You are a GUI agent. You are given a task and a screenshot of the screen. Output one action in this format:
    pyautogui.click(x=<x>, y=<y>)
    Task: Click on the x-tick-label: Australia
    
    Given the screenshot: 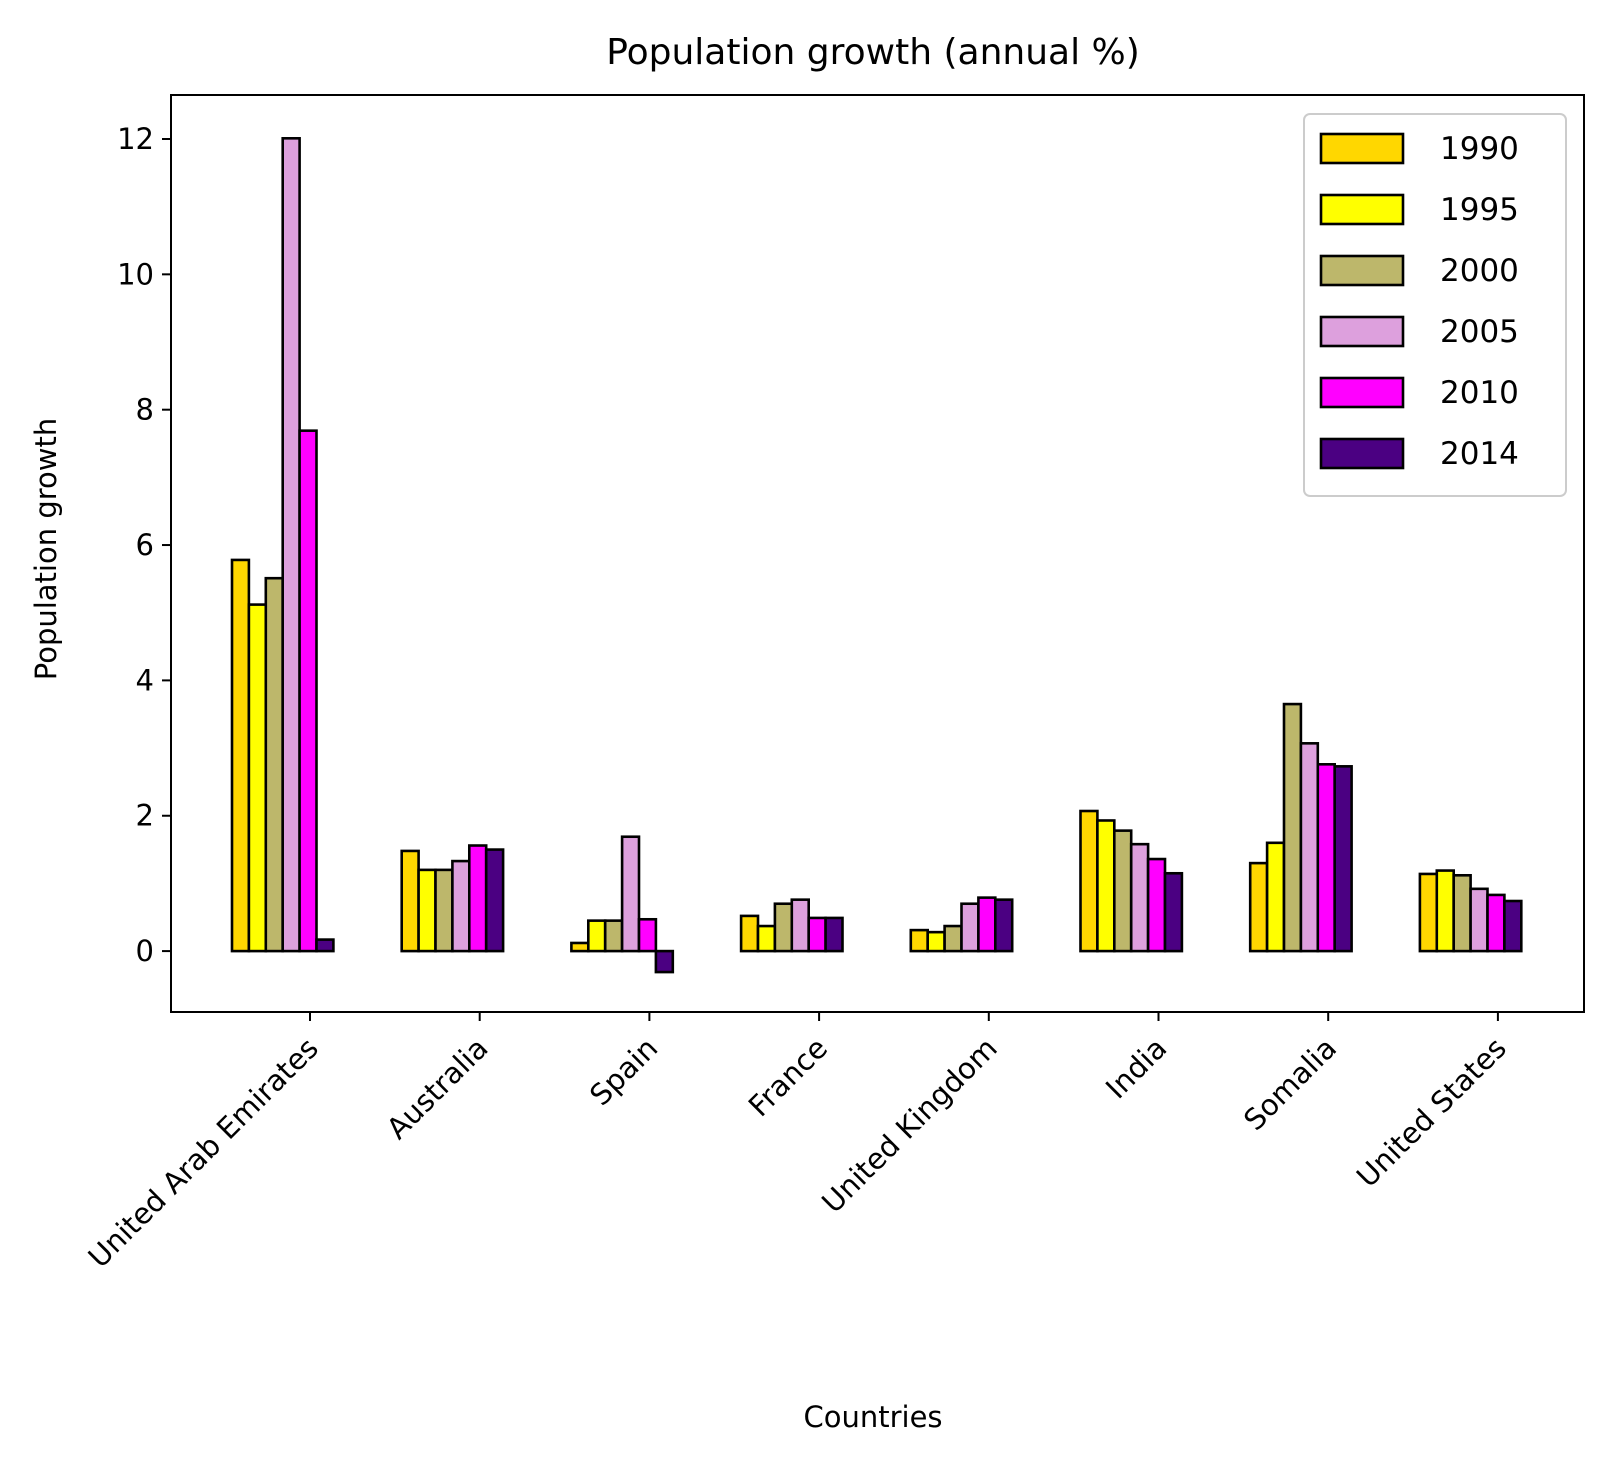 What is the action you would take?
    pyautogui.click(x=437, y=1088)
    